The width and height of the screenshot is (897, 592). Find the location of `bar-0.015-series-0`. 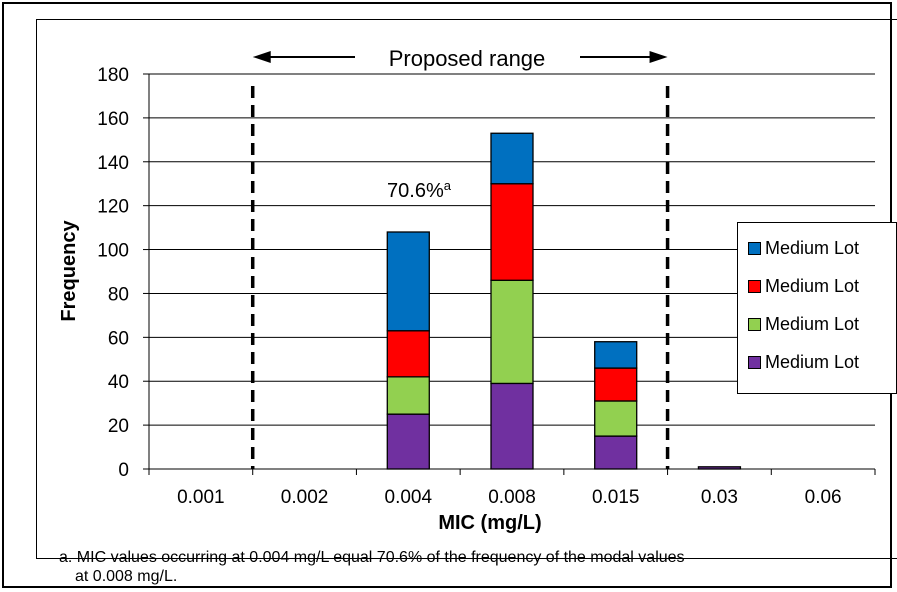

bar-0.015-series-0 is located at coordinates (616, 452).